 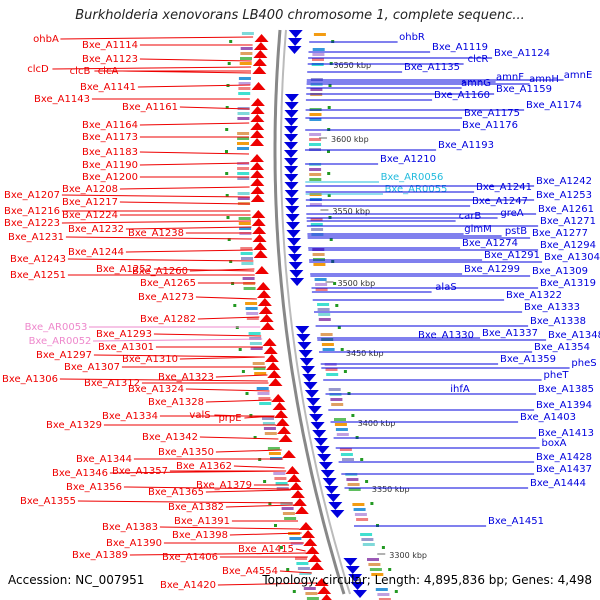 I want to click on right-gene-label: Bxe_A1444, so click(x=558, y=483).